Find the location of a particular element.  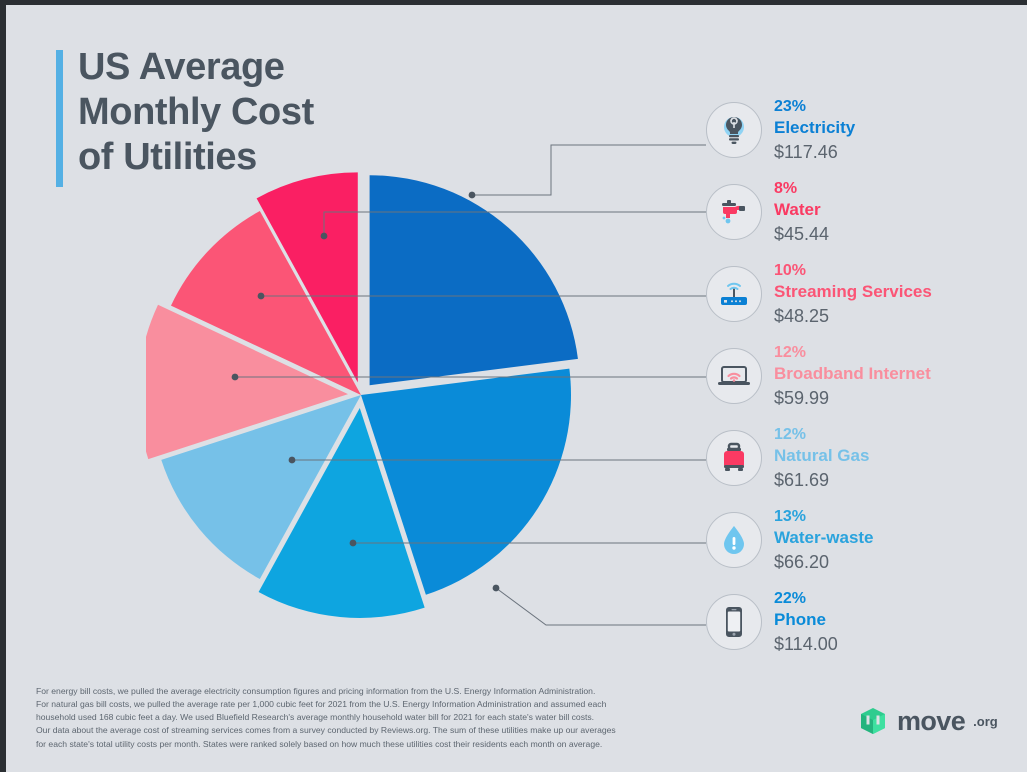

legend-icon-electricity is located at coordinates (734, 130).